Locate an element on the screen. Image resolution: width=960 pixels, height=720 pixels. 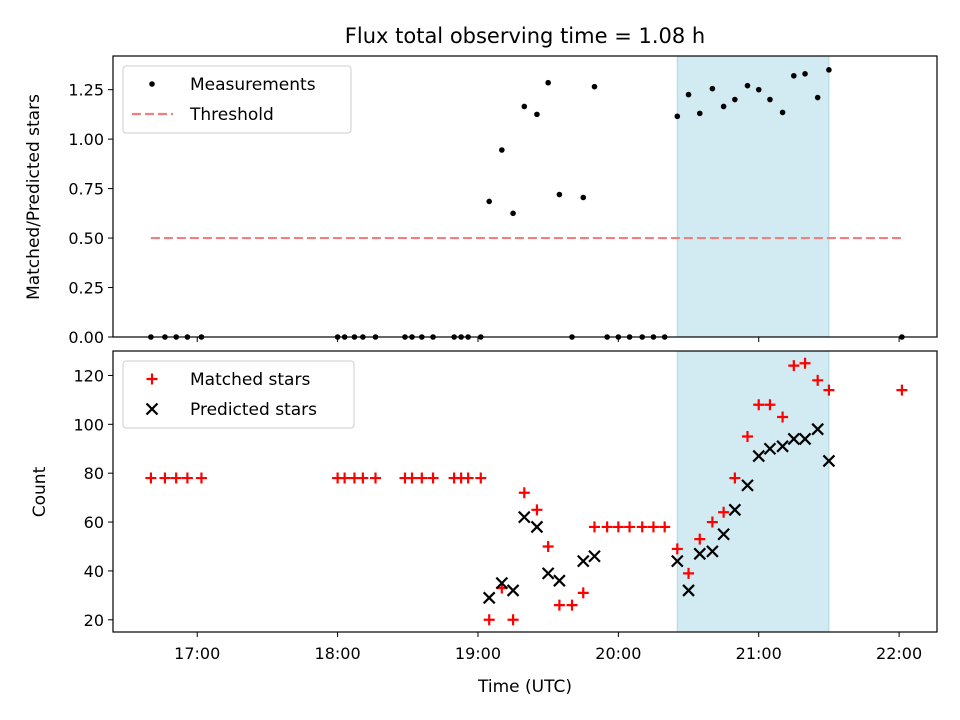
legend-box is located at coordinates (238, 394).